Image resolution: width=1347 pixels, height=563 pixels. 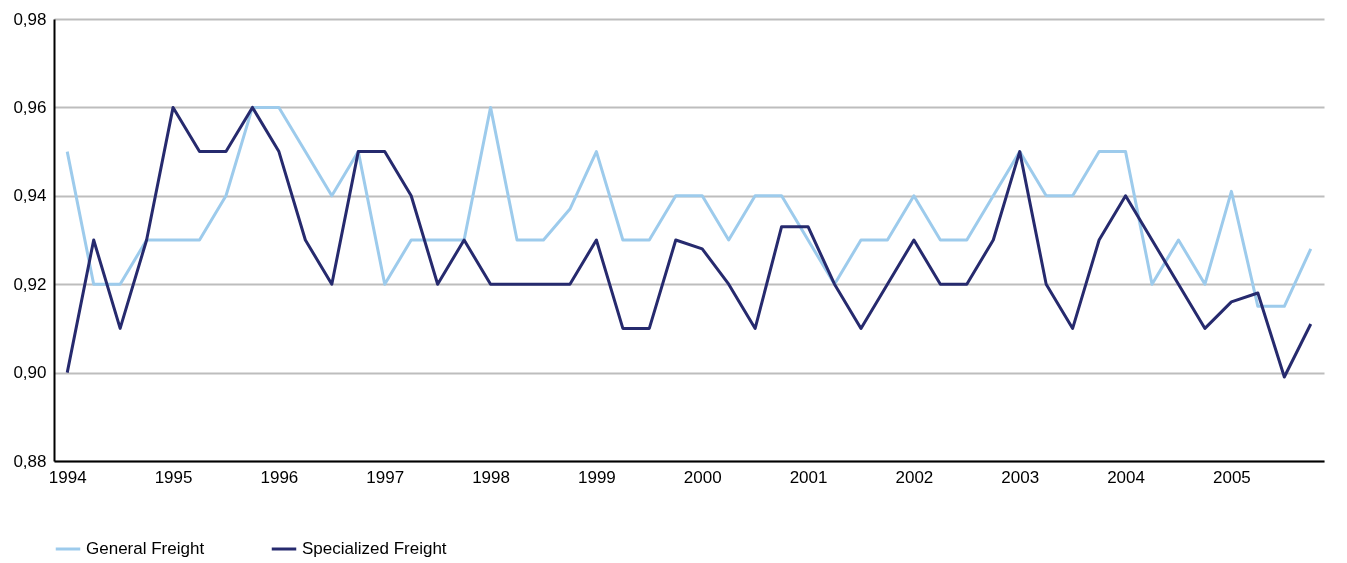 I want to click on x-tick-label: 2005, so click(x=1231, y=477).